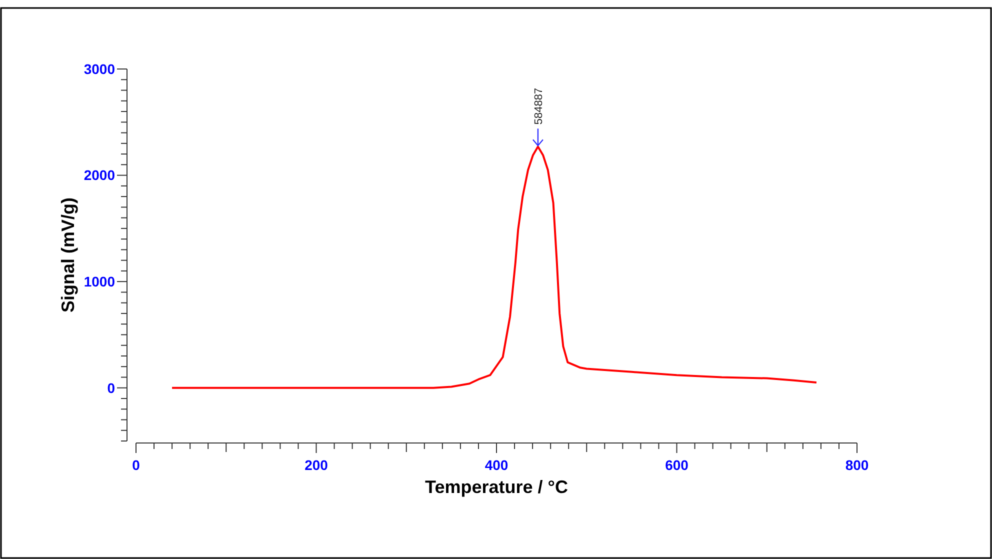 The width and height of the screenshot is (992, 559). Describe the element at coordinates (136, 465) in the screenshot. I see `x-tick-label: 0` at that location.